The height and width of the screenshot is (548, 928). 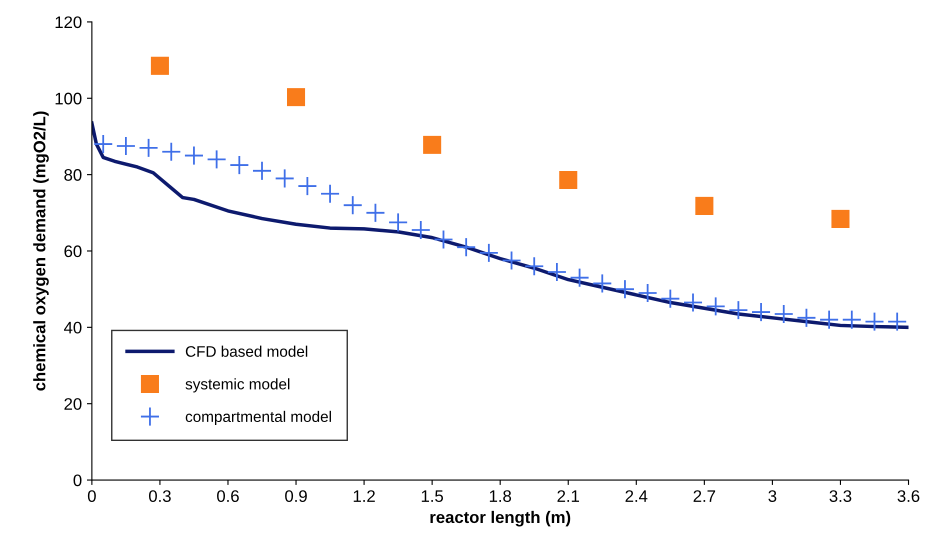 I want to click on x-tick-label: 0.6, so click(x=228, y=496).